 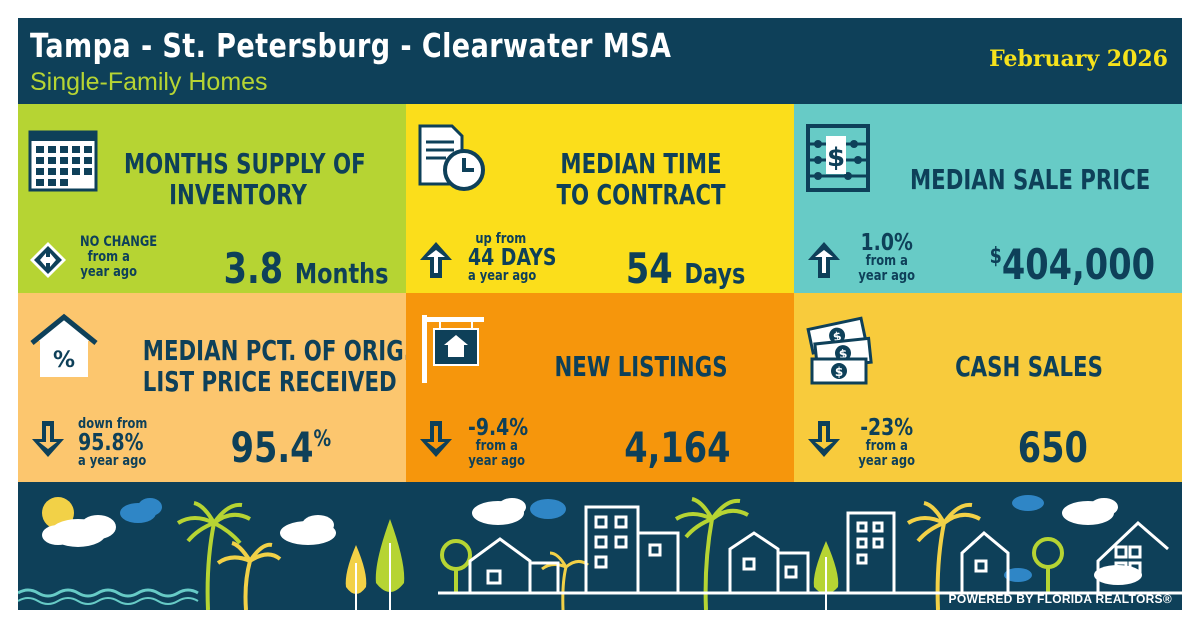 I want to click on tile-label-line2: LIST PRICE RECEIVED, so click(x=269, y=381).